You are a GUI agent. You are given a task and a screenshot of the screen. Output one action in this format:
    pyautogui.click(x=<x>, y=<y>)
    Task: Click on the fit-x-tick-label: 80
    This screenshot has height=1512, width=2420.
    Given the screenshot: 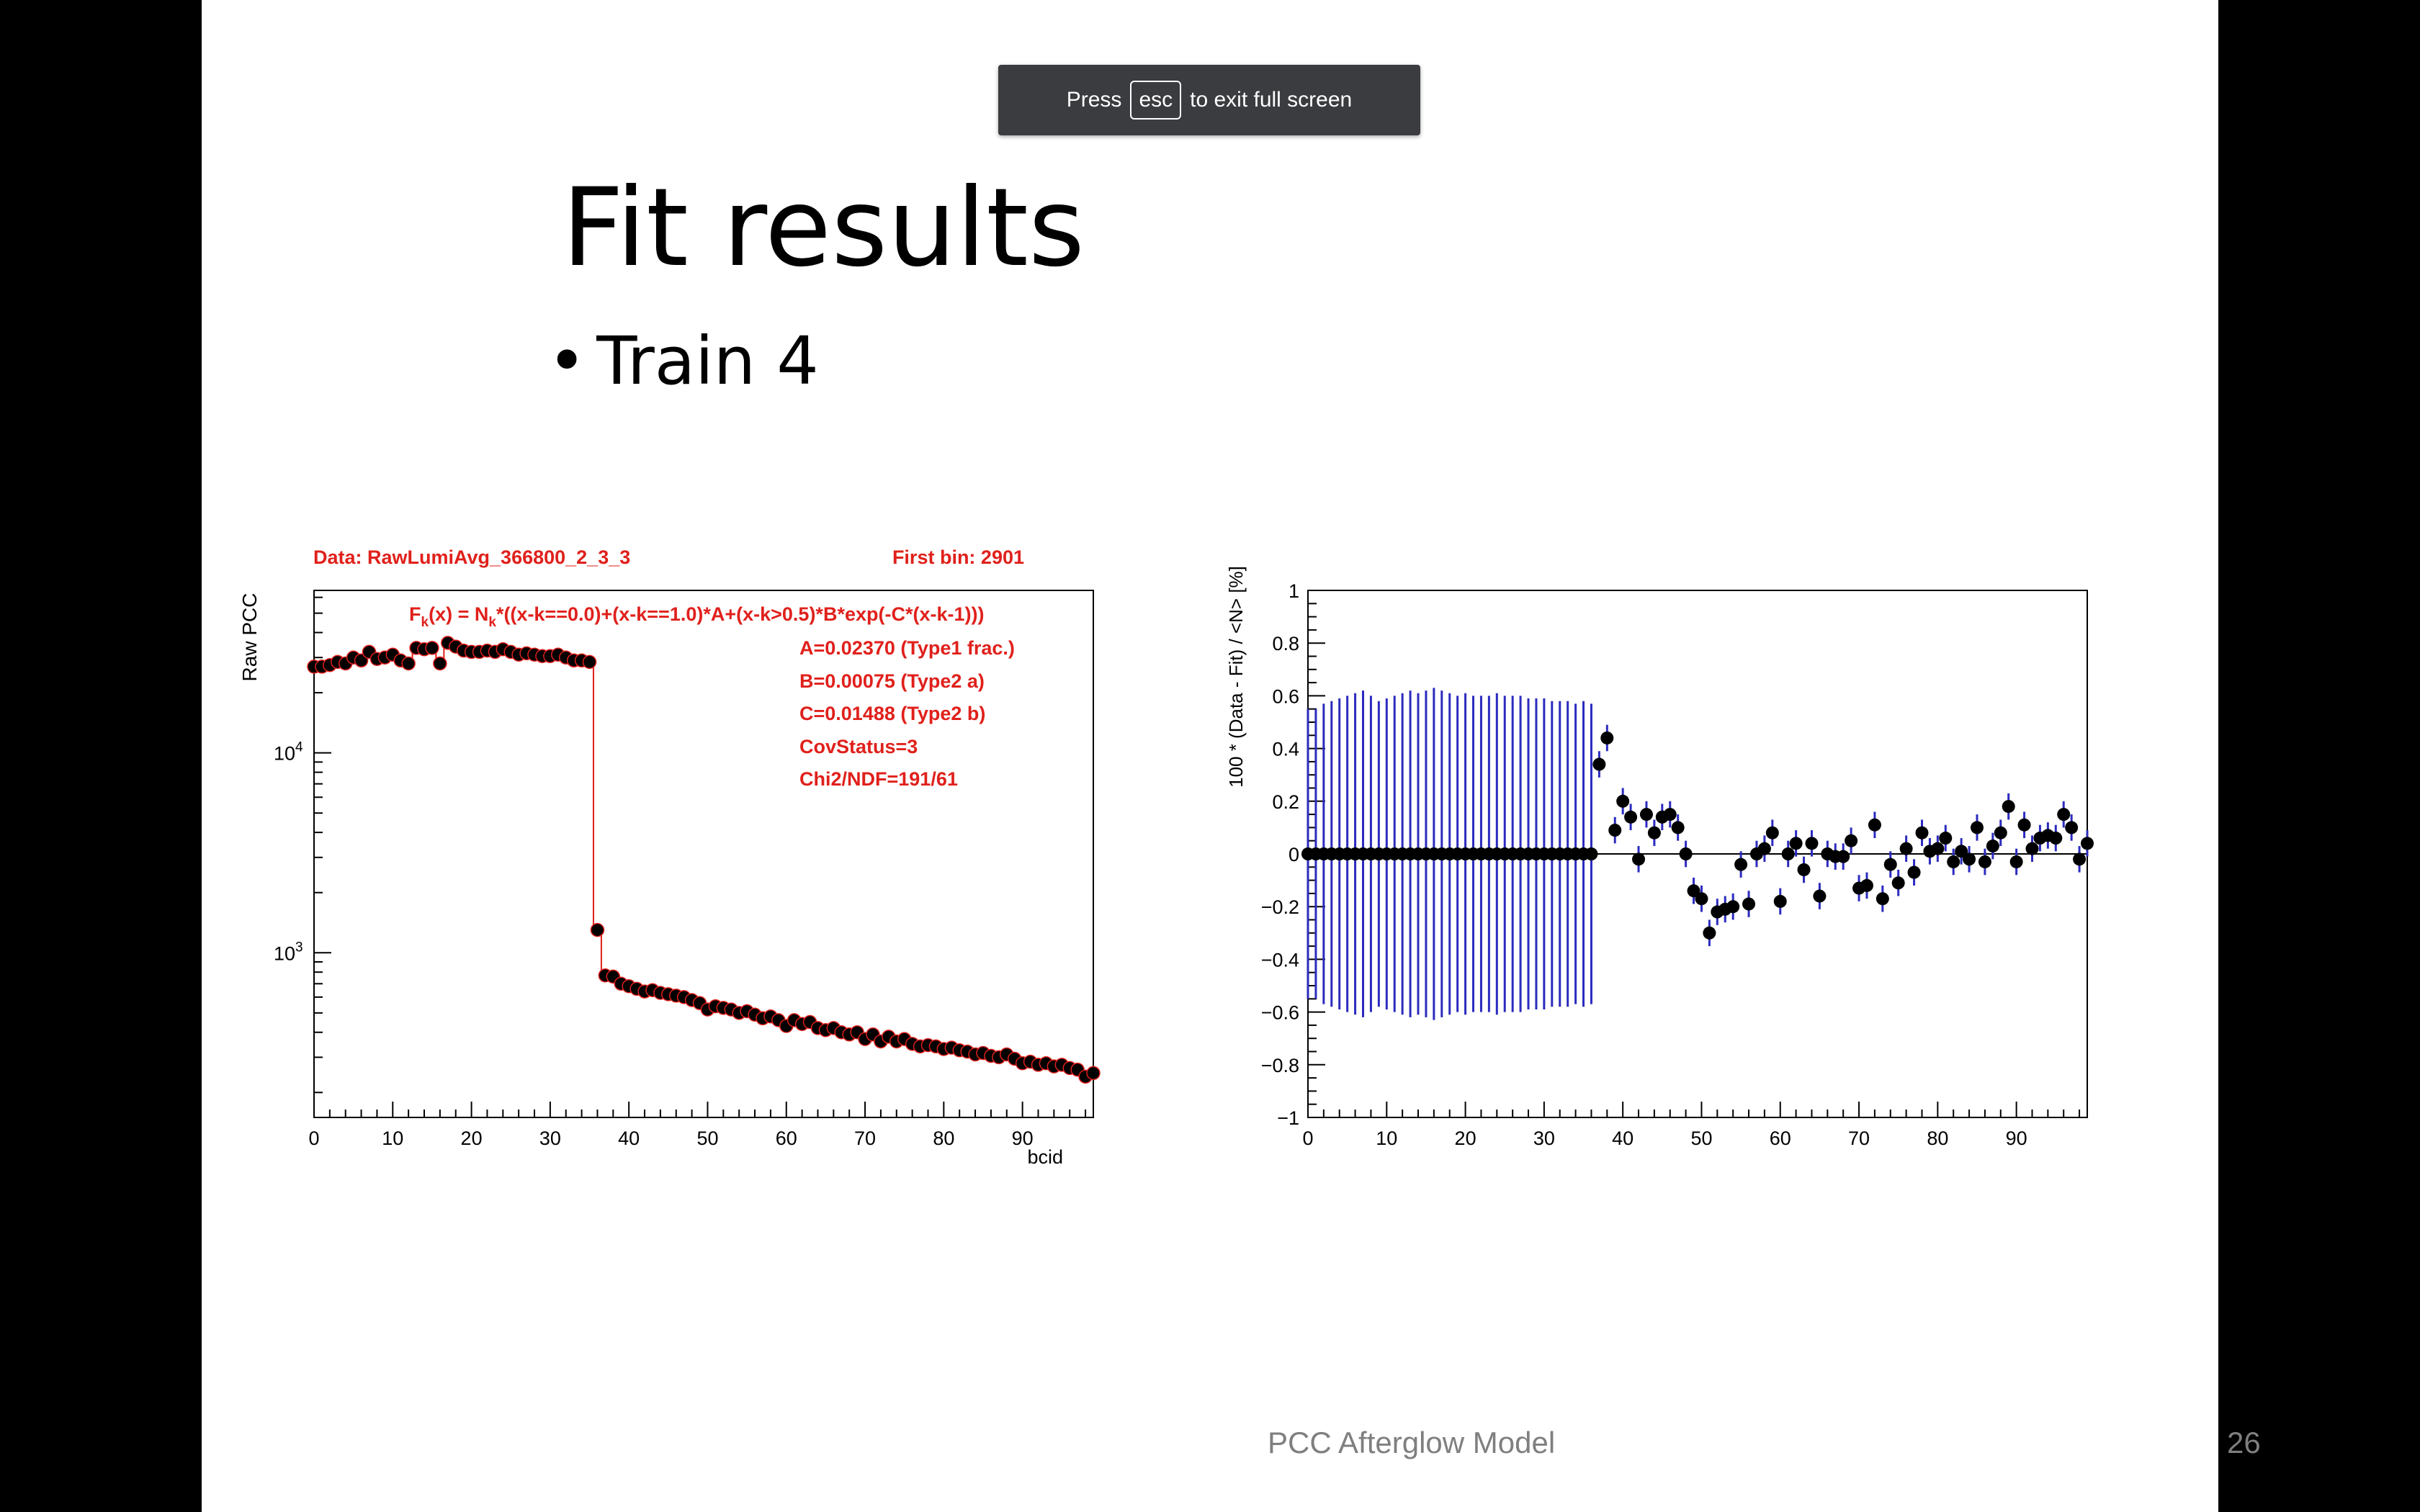 What is the action you would take?
    pyautogui.click(x=944, y=1138)
    